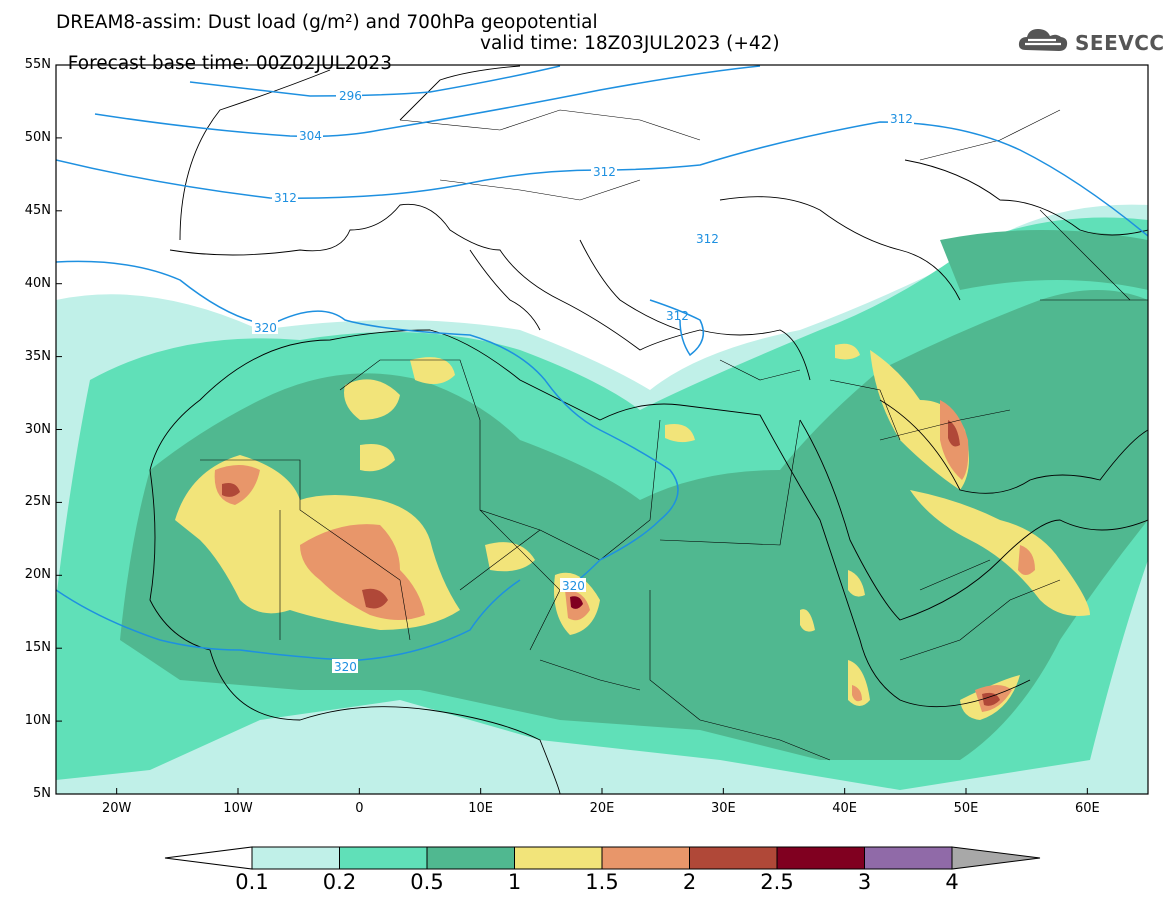 The width and height of the screenshot is (1165, 907). What do you see at coordinates (630, 43) in the screenshot?
I see `valid-time-text: valid time: 18Z03JUL2023 (+42)` at bounding box center [630, 43].